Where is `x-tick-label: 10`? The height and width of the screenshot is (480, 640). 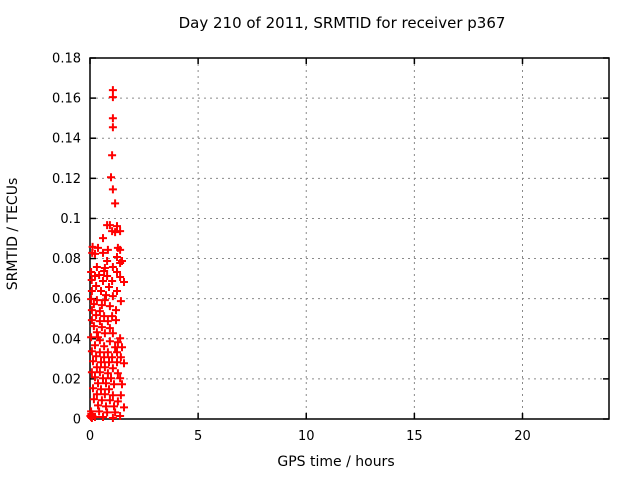
x-tick-label: 10 is located at coordinates (306, 436).